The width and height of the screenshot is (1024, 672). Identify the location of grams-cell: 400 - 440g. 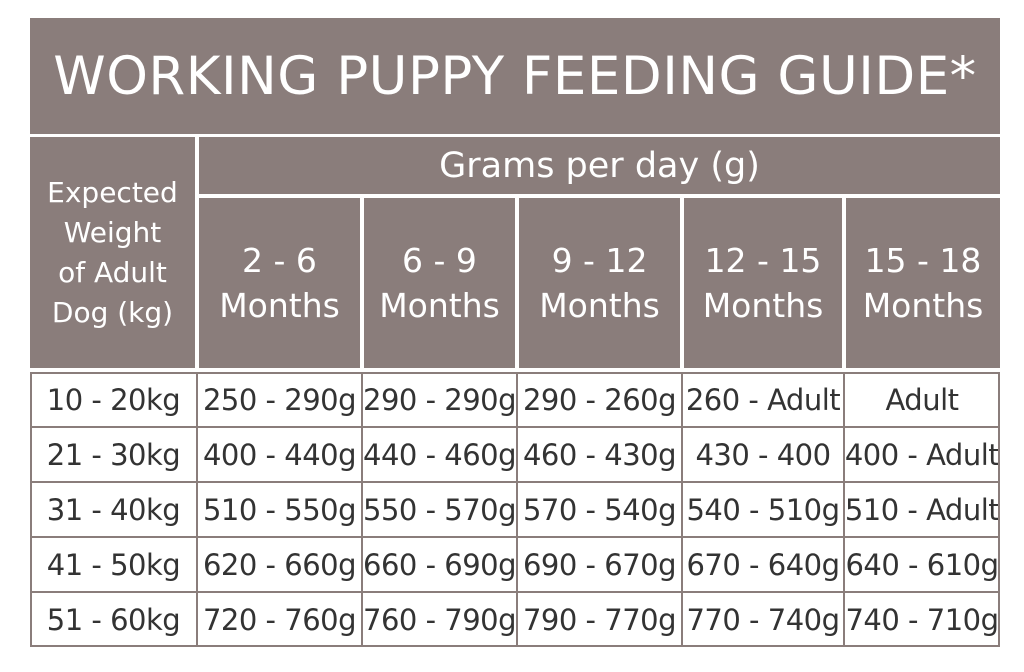
(279, 454).